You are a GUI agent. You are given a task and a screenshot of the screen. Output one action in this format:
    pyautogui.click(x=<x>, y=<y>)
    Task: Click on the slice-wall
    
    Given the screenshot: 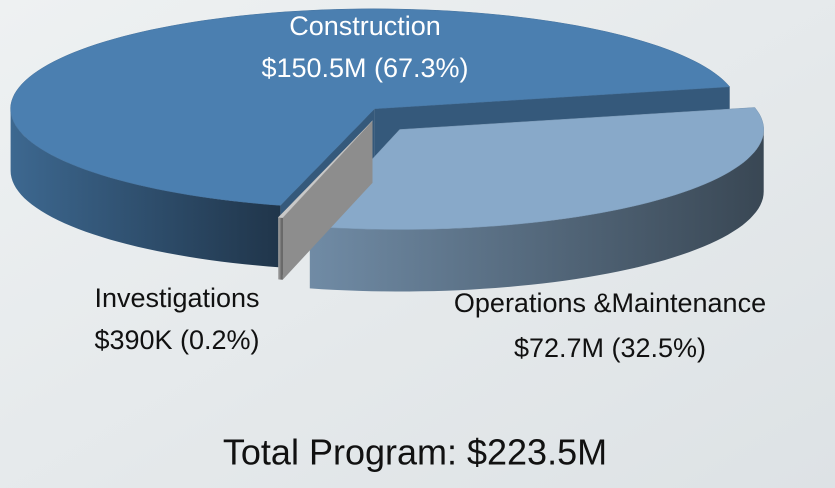 What is the action you would take?
    pyautogui.click(x=325, y=200)
    